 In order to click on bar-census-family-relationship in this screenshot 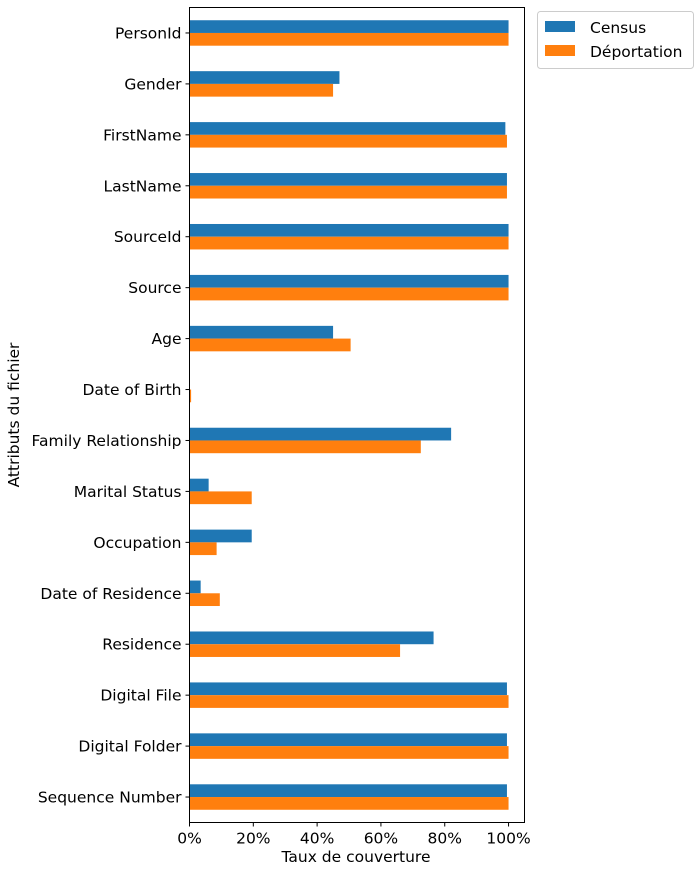, I will do `click(320, 434)`.